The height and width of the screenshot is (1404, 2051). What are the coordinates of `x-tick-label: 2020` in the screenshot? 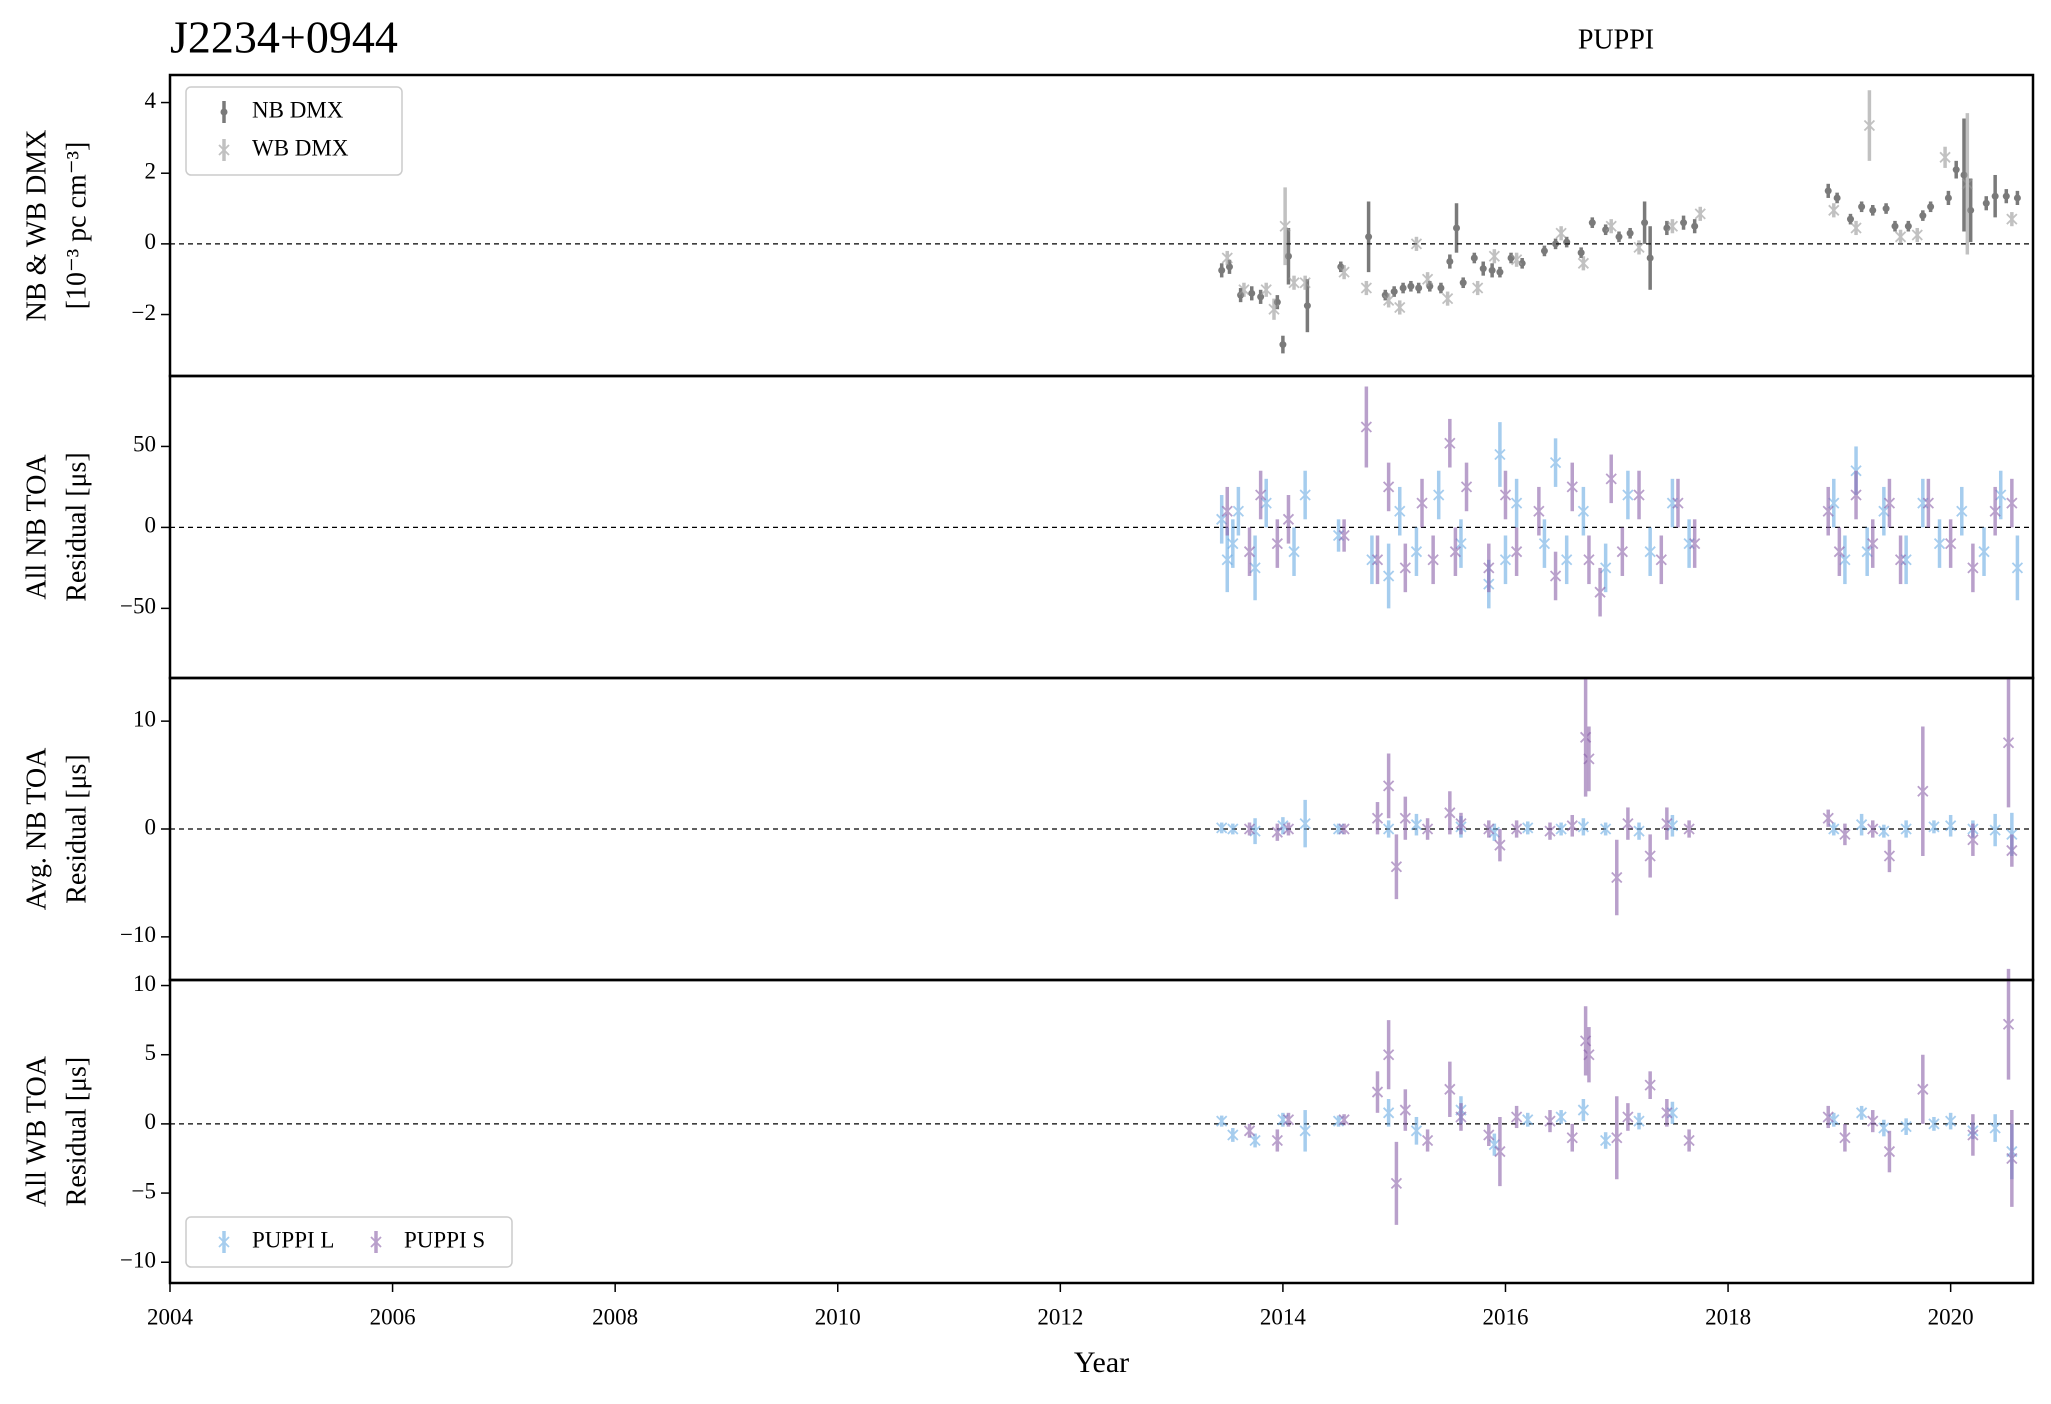 It's located at (1951, 1316).